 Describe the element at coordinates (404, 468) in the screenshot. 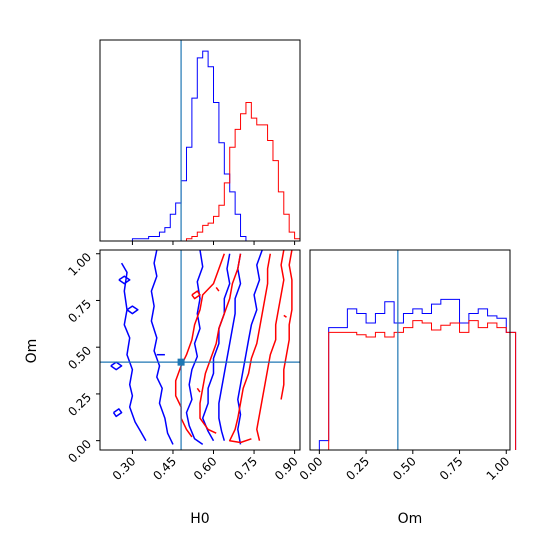

I see `x-tick-label: 0.50` at that location.